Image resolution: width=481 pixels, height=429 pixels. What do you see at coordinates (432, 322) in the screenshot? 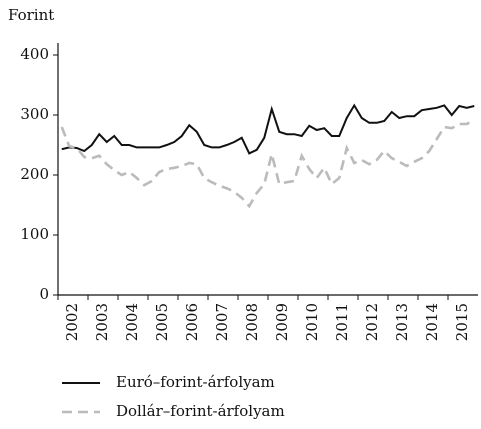
I see `x-tick-label: 2014` at bounding box center [432, 322].